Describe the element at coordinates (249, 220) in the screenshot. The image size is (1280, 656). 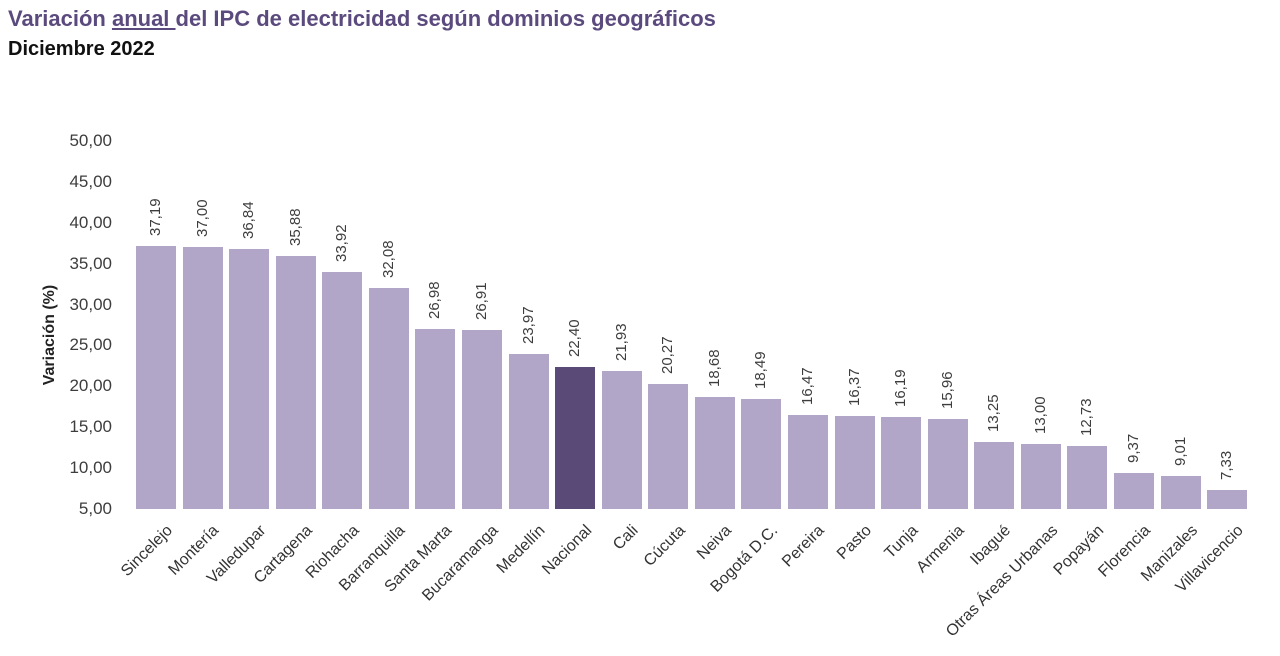
I see `value-label-valledupar: 36,84` at that location.